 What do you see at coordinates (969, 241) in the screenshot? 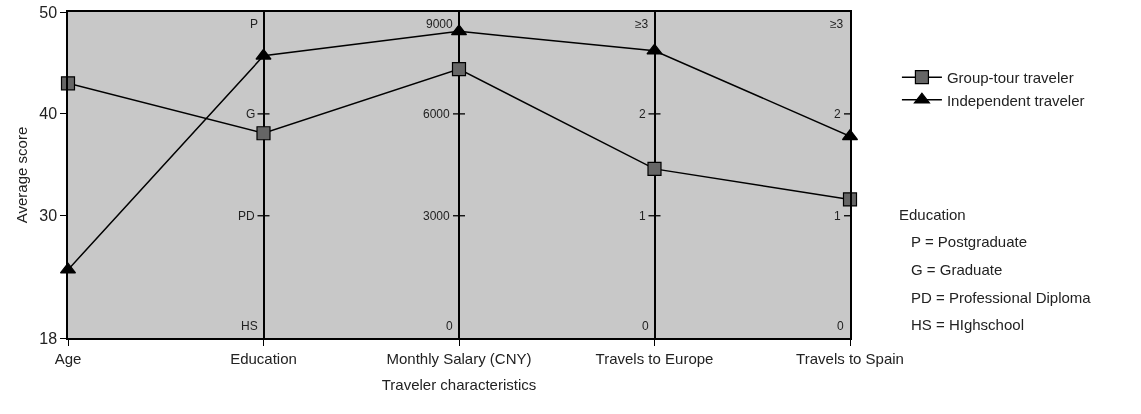
I see `text: P = Postgraduate` at bounding box center [969, 241].